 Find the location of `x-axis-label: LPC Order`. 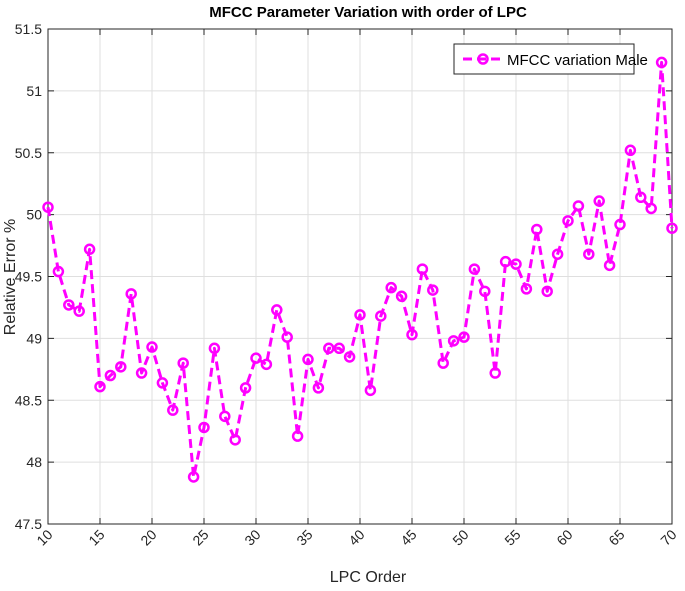

x-axis-label: LPC Order is located at coordinates (368, 577).